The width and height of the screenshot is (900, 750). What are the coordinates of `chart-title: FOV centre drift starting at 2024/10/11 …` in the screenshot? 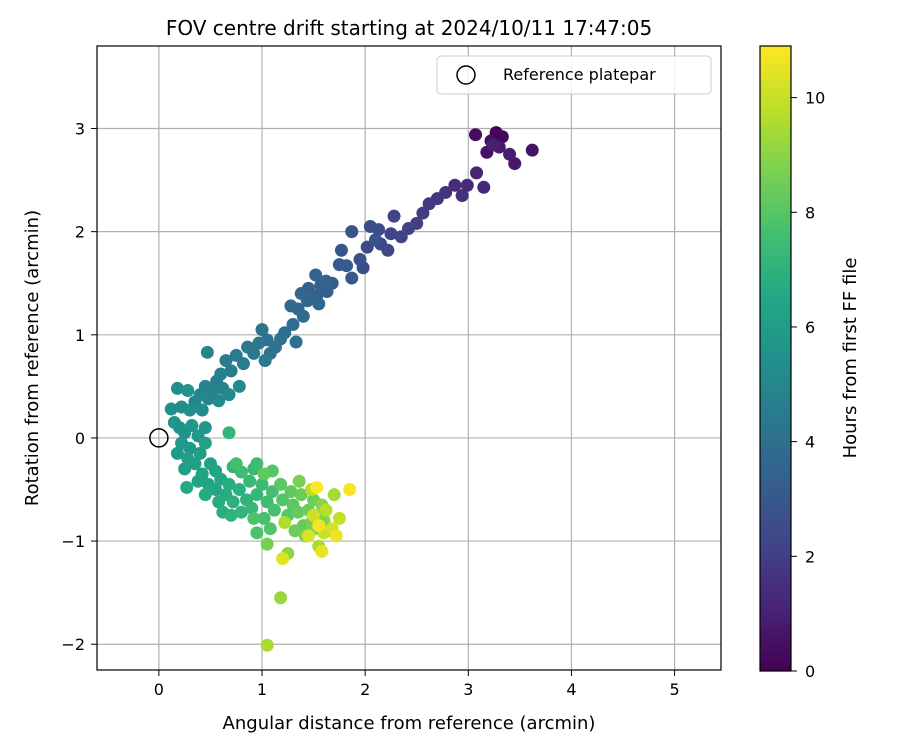 It's located at (409, 28).